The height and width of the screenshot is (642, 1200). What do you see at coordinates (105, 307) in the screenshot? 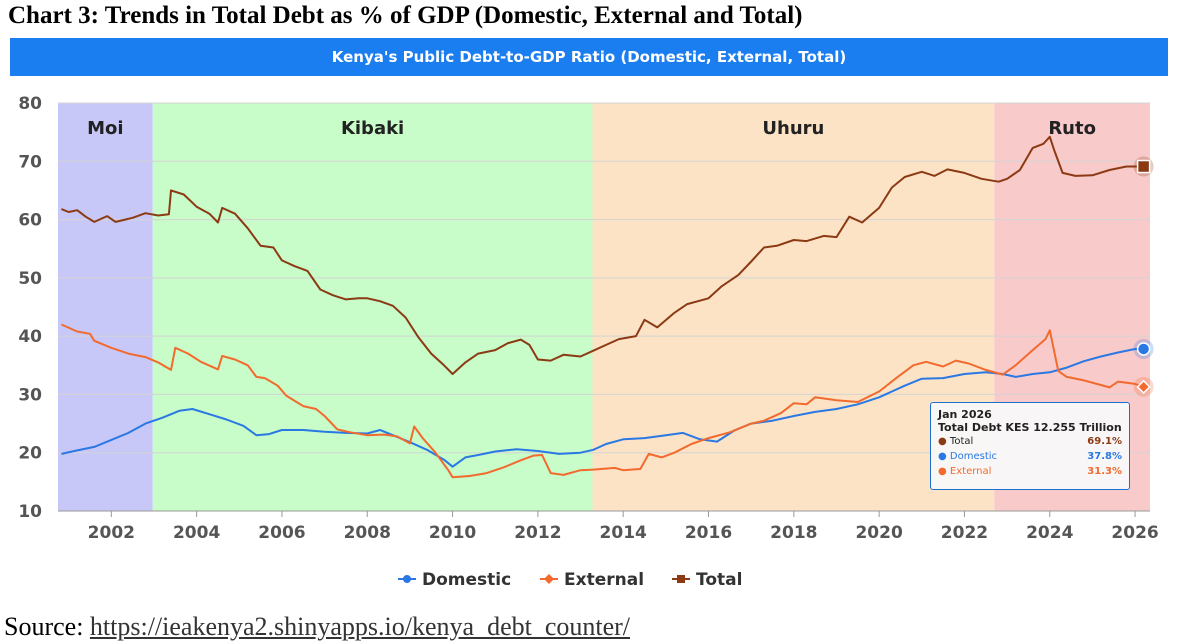
I see `era-band-moi` at bounding box center [105, 307].